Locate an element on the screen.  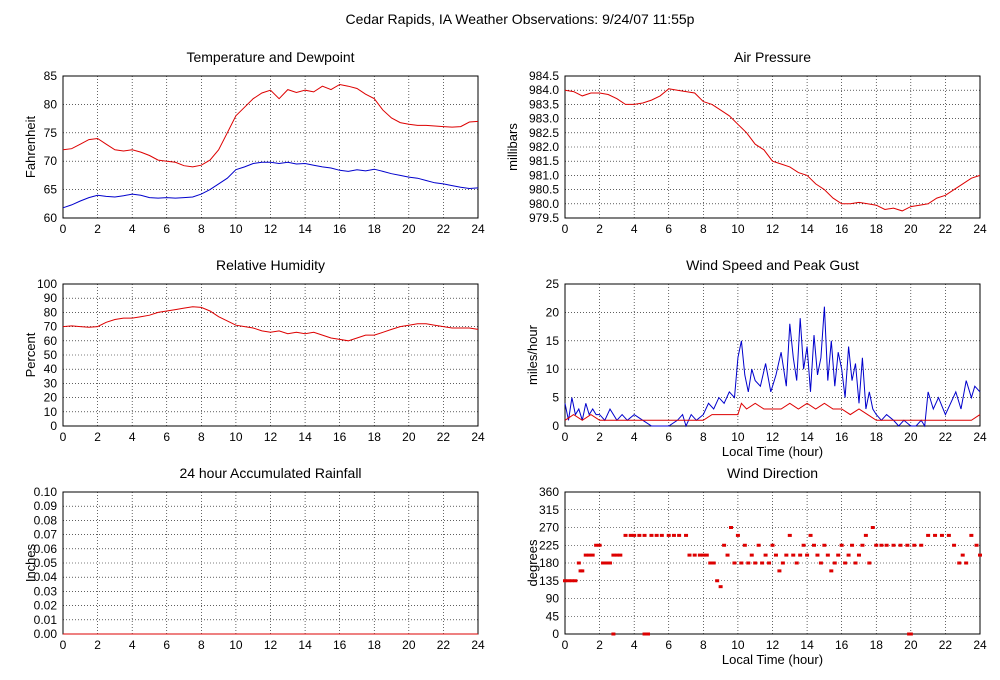
x-tick-label: 24 is located at coordinates (478, 645).